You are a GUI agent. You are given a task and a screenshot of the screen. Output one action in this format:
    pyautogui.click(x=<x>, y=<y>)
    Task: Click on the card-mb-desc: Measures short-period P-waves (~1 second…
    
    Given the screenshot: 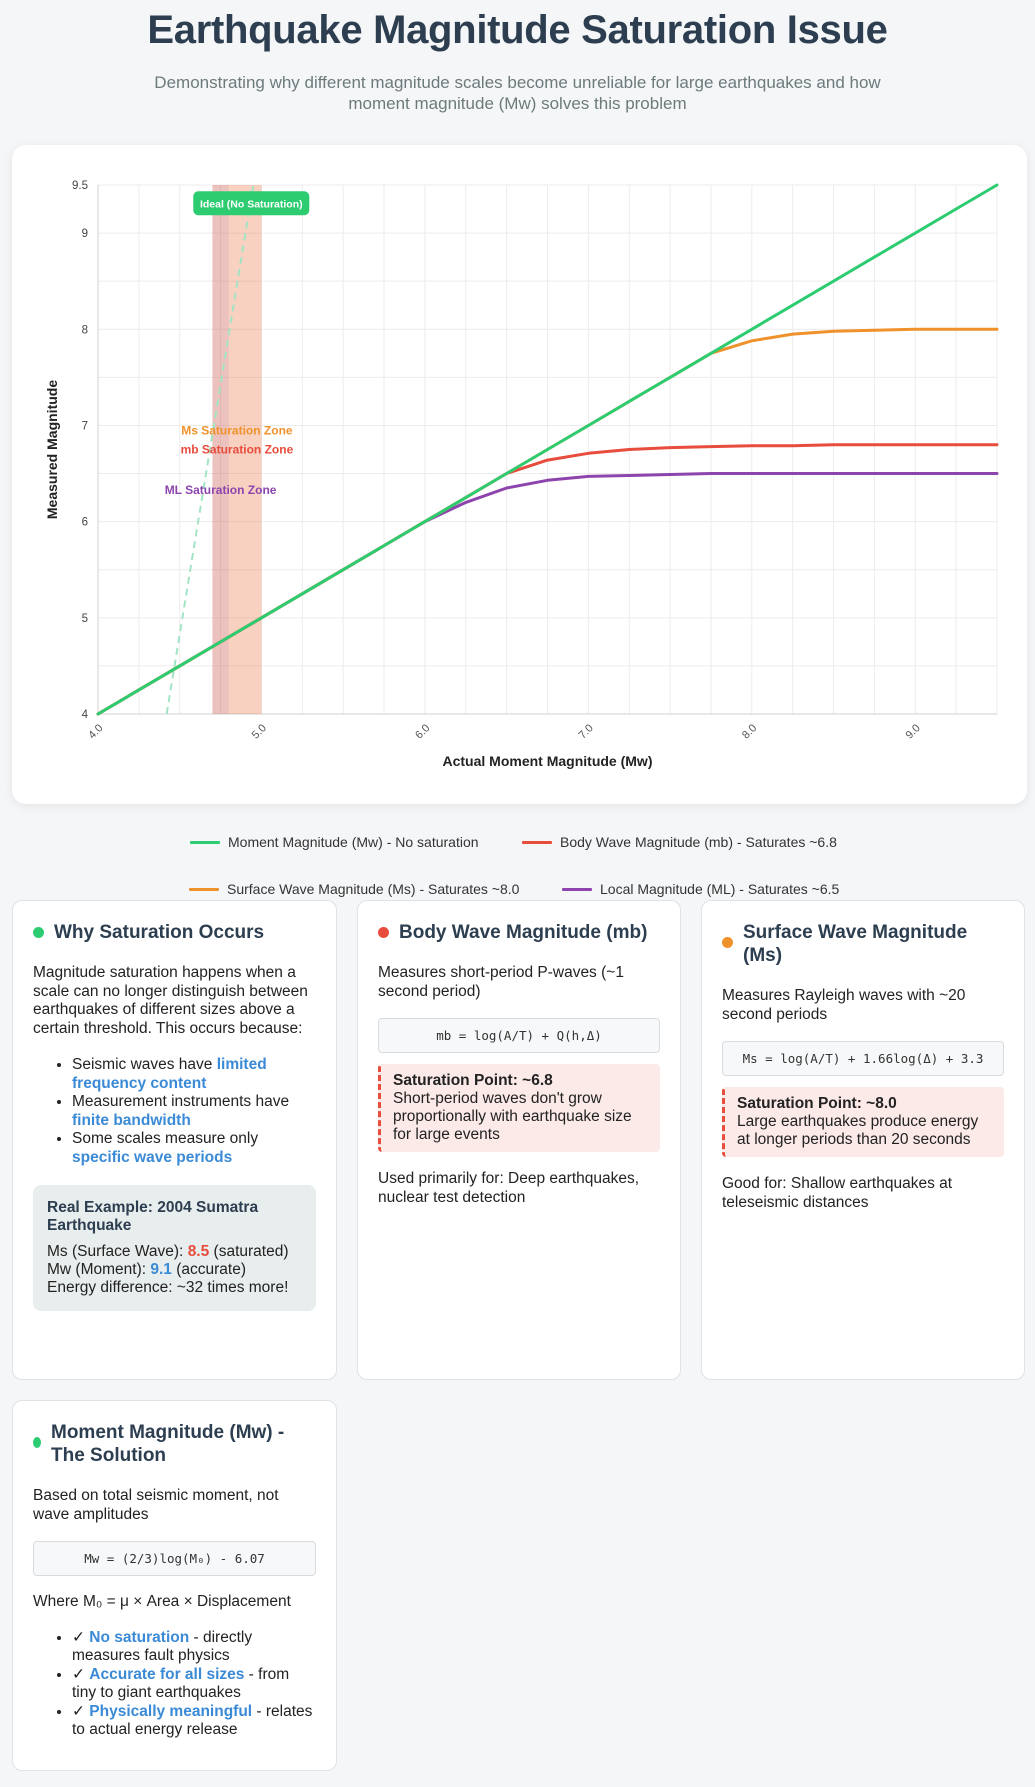 What is the action you would take?
    pyautogui.click(x=501, y=982)
    